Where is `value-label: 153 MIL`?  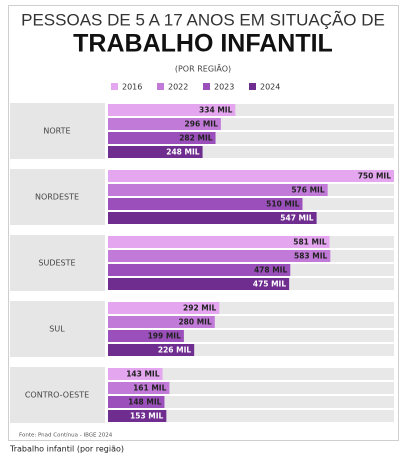
value-label: 153 MIL is located at coordinates (147, 416).